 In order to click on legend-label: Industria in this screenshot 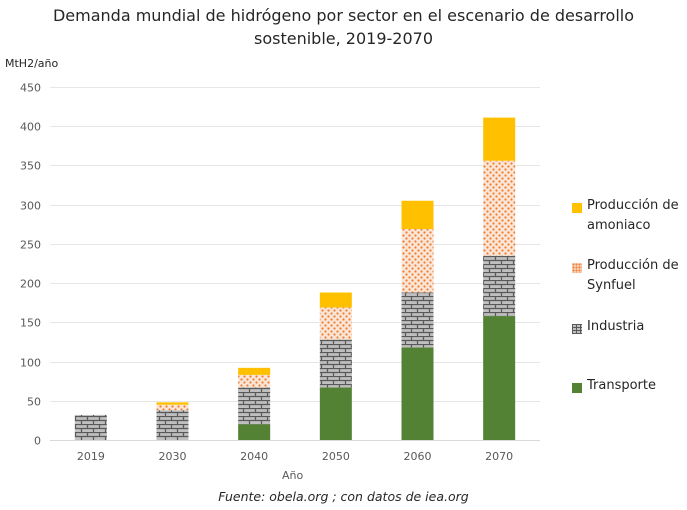, I will do `click(616, 326)`.